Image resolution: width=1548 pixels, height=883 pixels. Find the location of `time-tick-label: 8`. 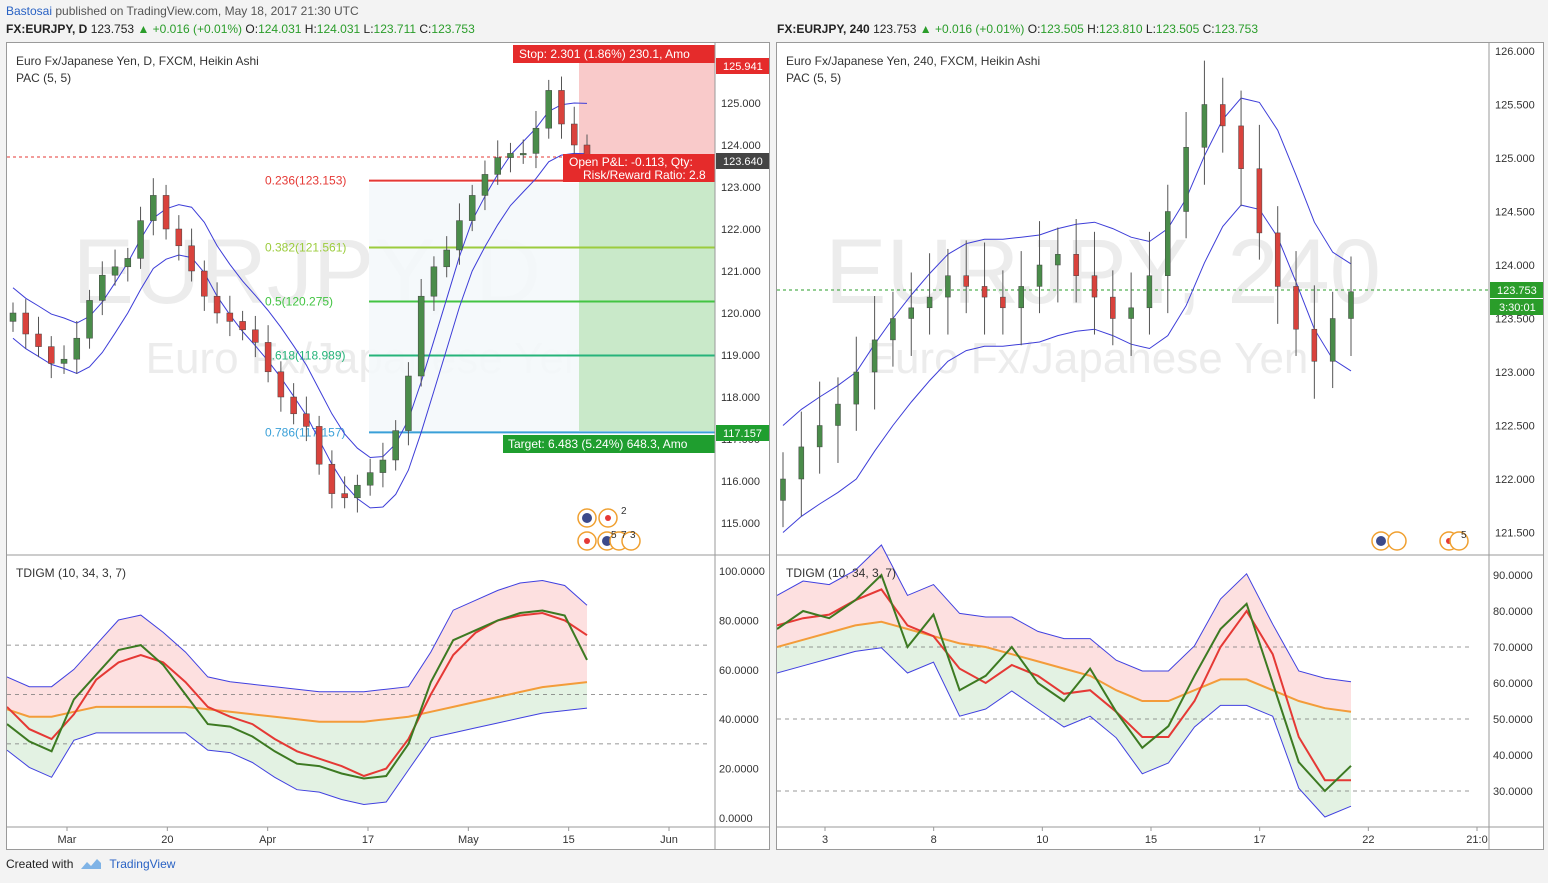

time-tick-label: 8 is located at coordinates (934, 840).